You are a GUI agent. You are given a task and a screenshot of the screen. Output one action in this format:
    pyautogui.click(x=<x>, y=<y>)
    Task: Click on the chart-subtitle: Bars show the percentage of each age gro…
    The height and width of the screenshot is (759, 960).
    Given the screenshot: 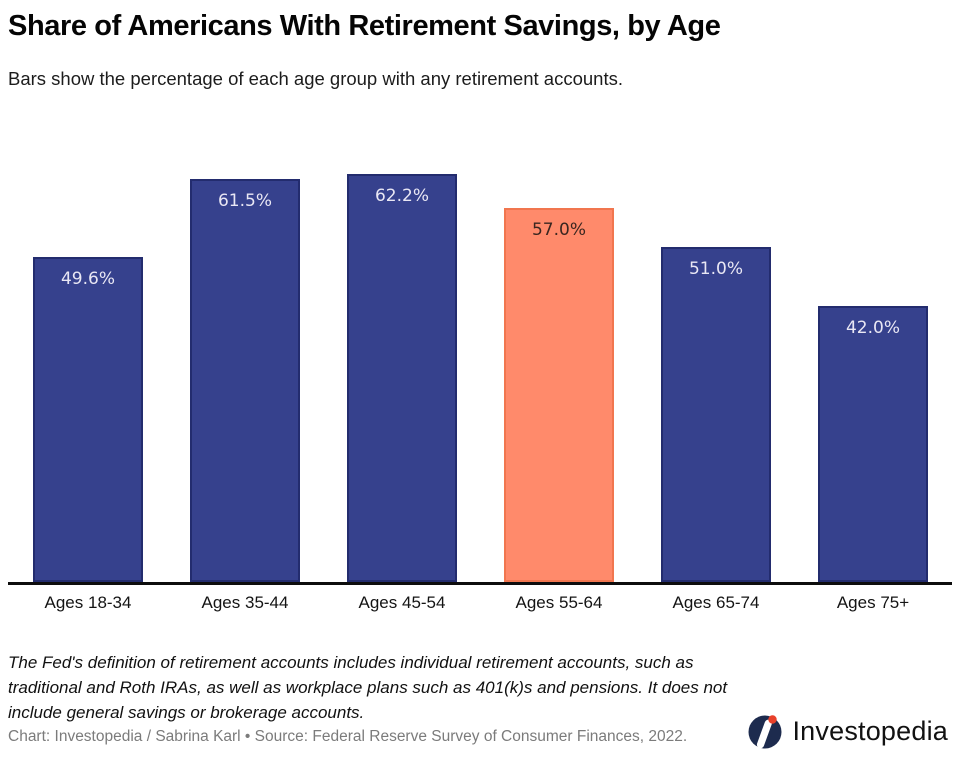 What is the action you would take?
    pyautogui.click(x=315, y=78)
    